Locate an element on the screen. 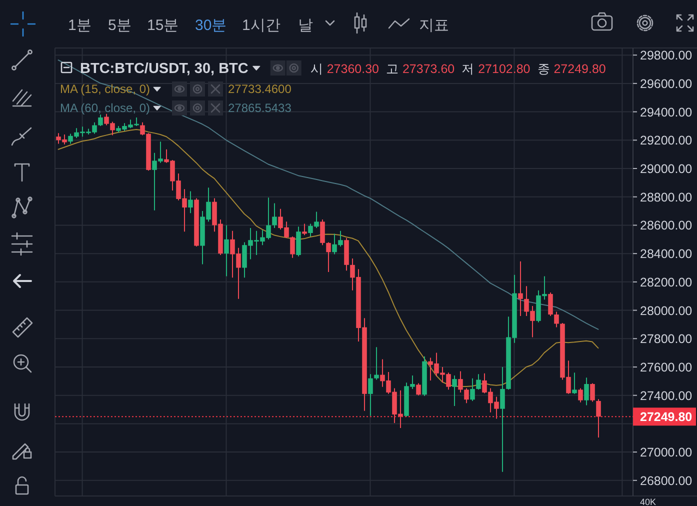 Image resolution: width=697 pixels, height=506 pixels. y-tick-label: 28000.00 is located at coordinates (666, 311).